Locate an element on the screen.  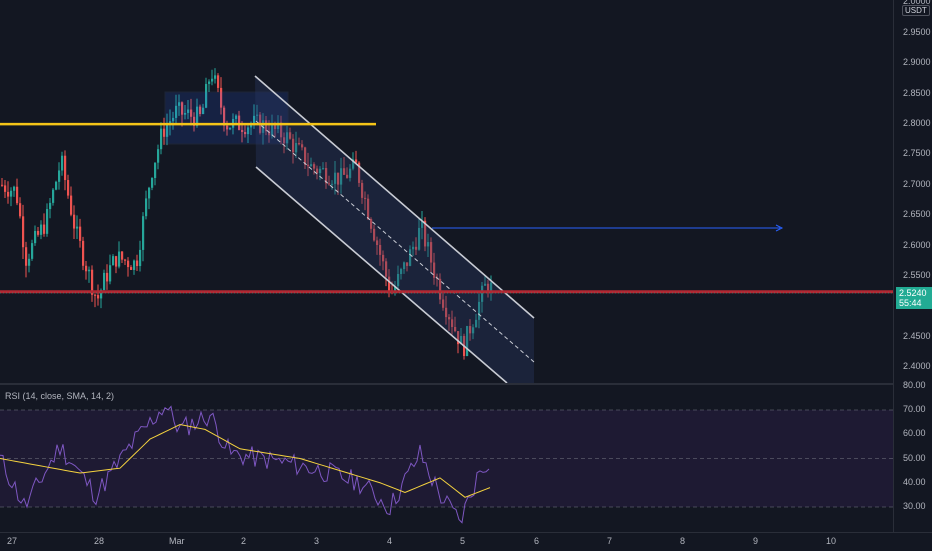
rsi-tick-label: 50.00 is located at coordinates (914, 457).